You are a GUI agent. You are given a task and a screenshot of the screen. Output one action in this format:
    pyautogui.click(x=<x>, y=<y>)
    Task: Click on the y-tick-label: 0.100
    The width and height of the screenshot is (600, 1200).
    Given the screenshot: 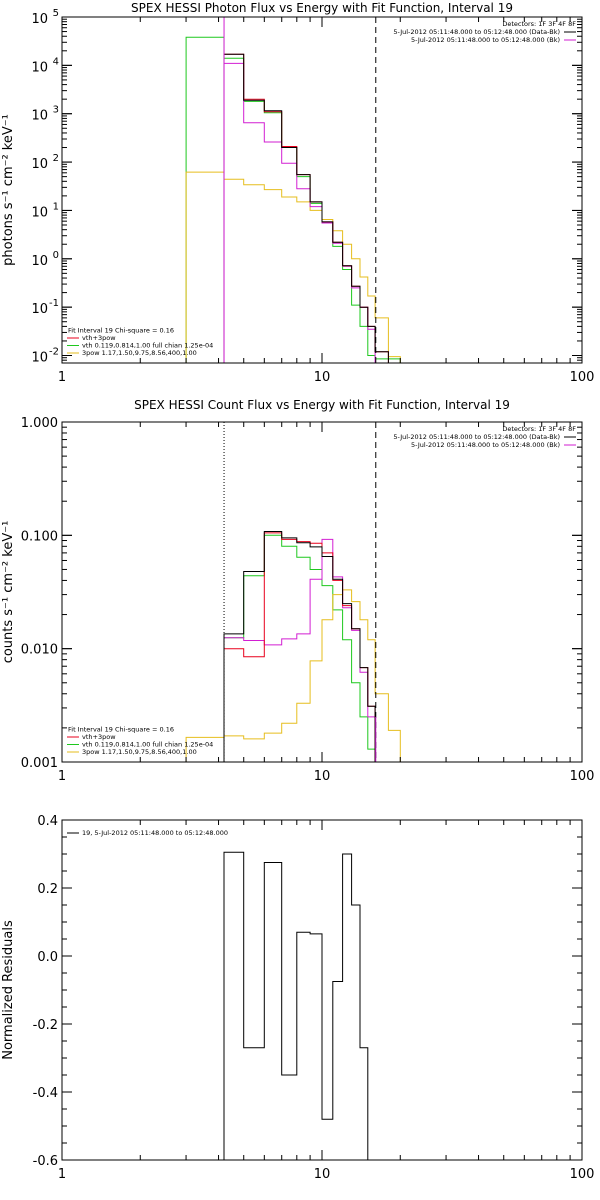 What is the action you would take?
    pyautogui.click(x=39, y=536)
    